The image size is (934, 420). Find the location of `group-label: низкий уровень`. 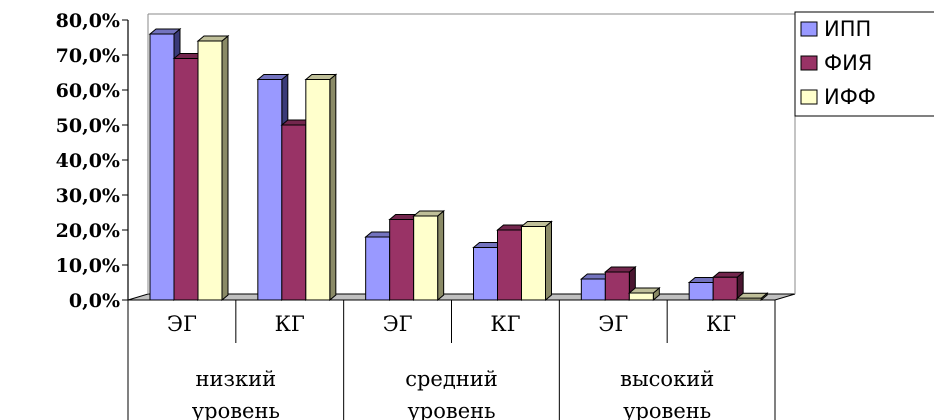

group-label: низкий уровень is located at coordinates (236, 393).